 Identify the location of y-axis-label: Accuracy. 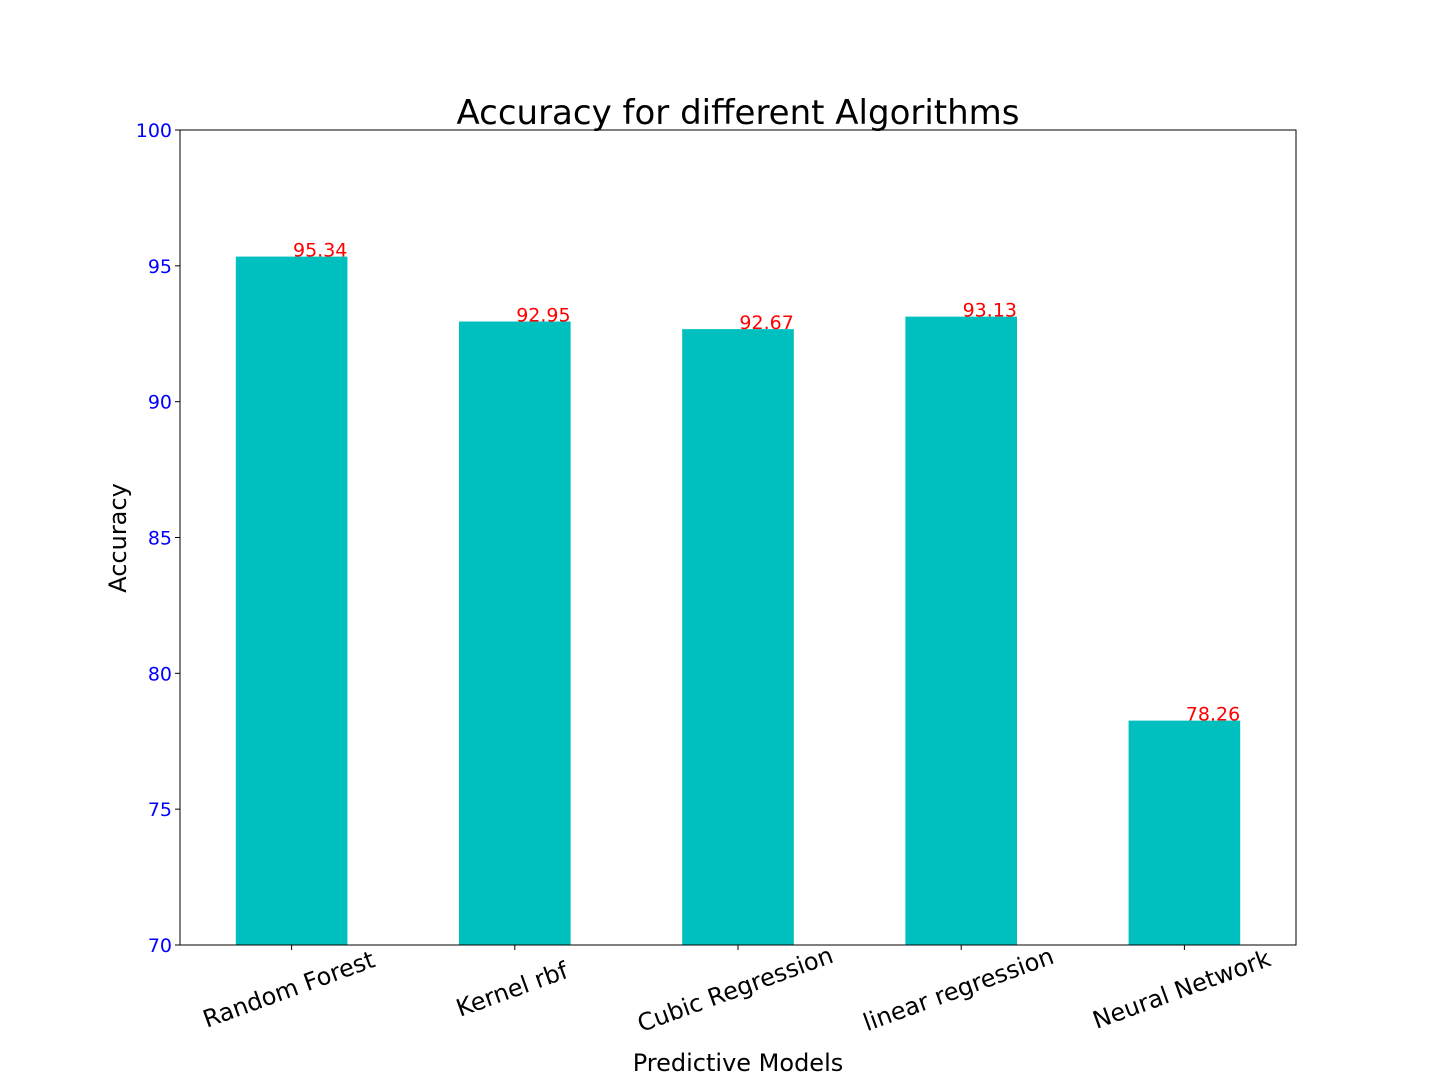
(118, 538).